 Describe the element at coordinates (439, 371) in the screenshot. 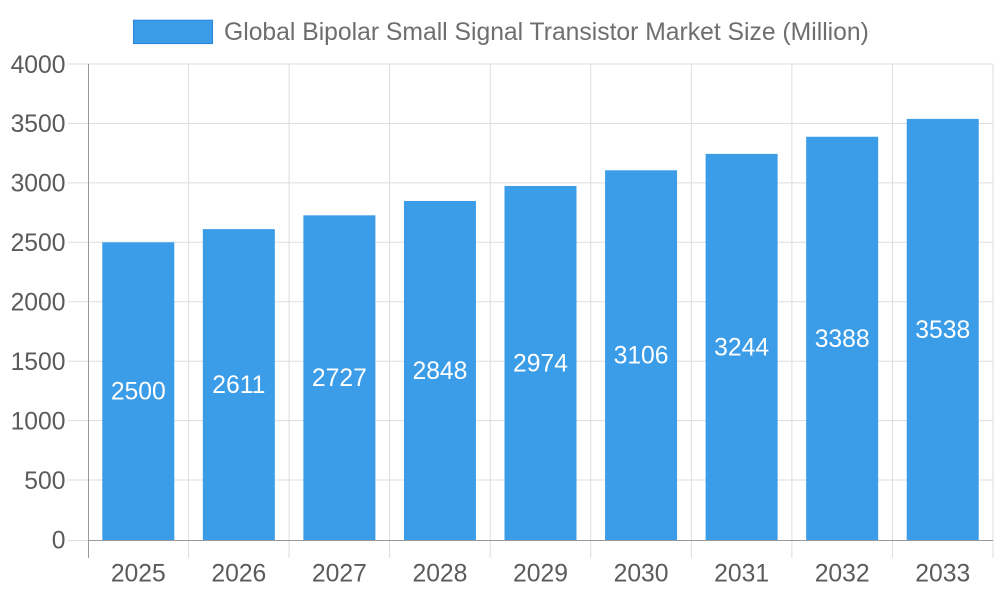

I see `svg-text: 2848` at that location.